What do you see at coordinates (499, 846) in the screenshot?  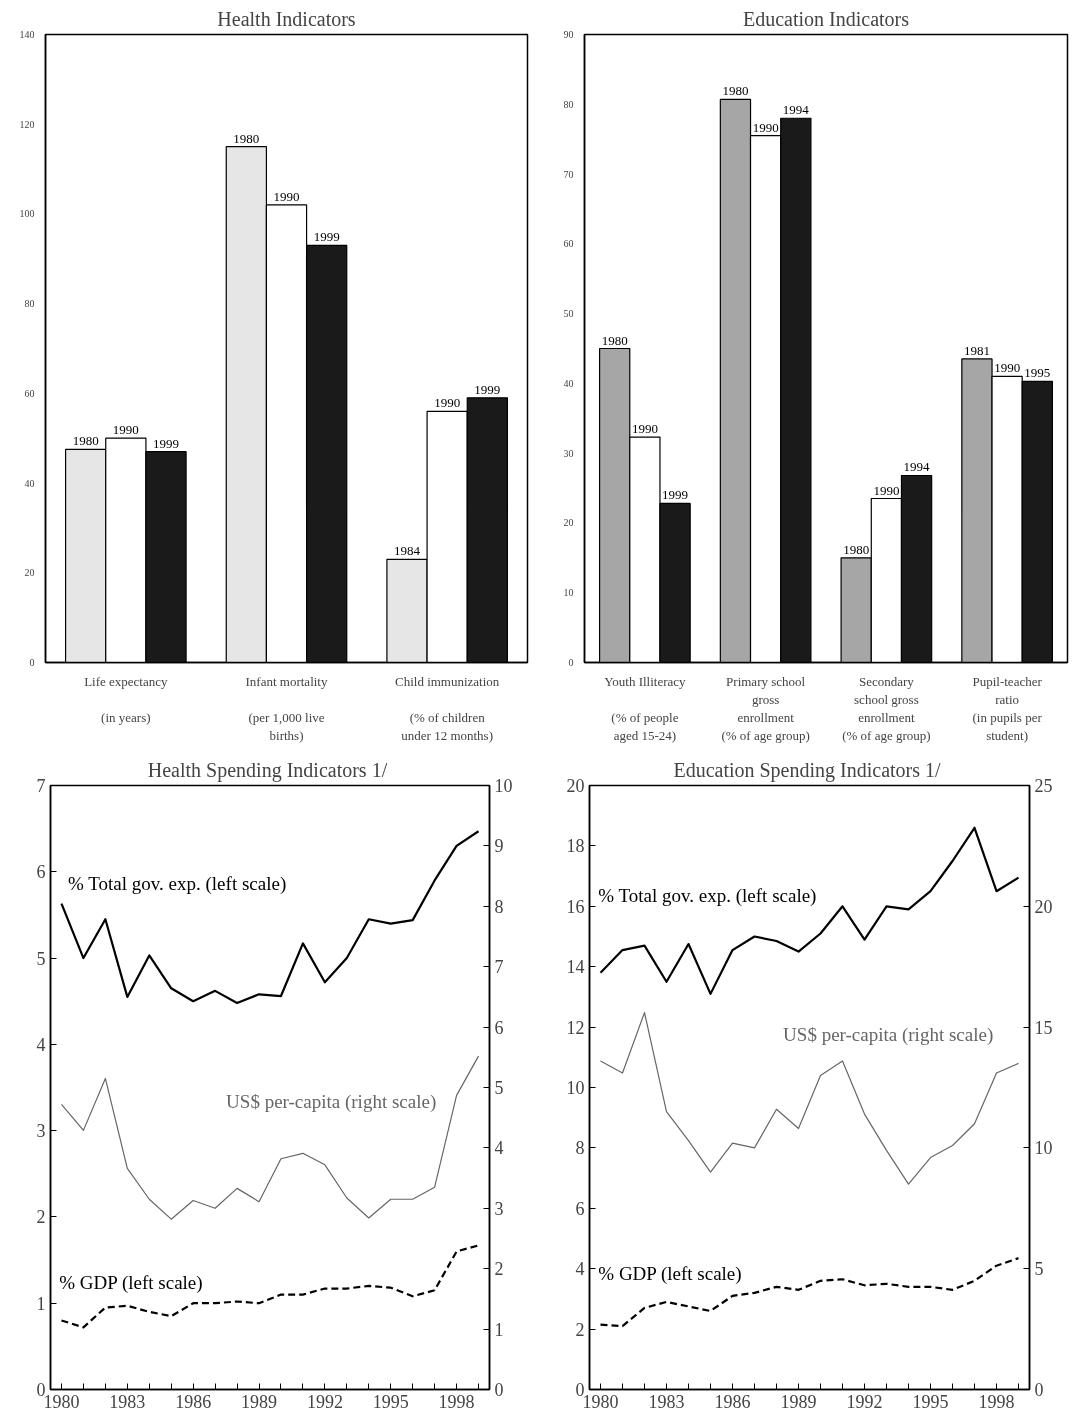 I see `y2-tick-label: 9` at bounding box center [499, 846].